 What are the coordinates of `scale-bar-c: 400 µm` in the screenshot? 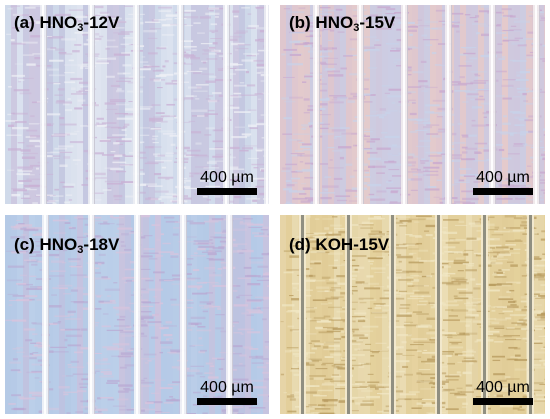 It's located at (227, 392).